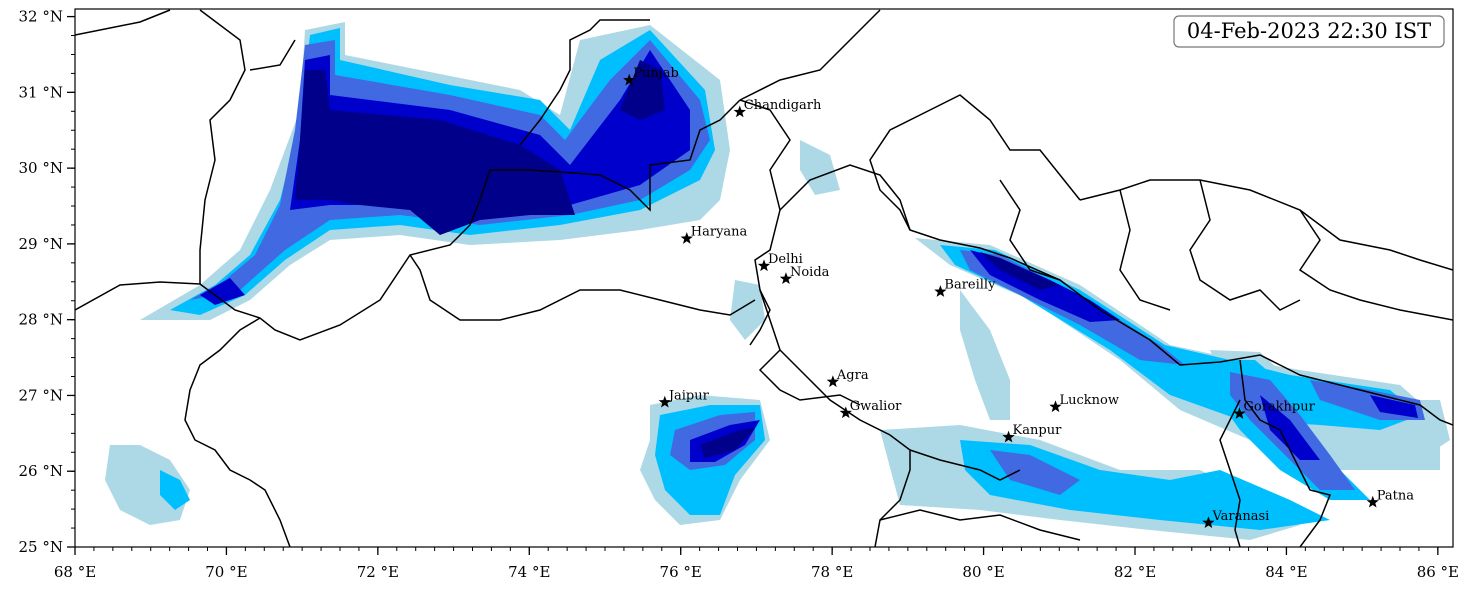 The image size is (1471, 591). I want to click on city-noida: Noida, so click(804, 275).